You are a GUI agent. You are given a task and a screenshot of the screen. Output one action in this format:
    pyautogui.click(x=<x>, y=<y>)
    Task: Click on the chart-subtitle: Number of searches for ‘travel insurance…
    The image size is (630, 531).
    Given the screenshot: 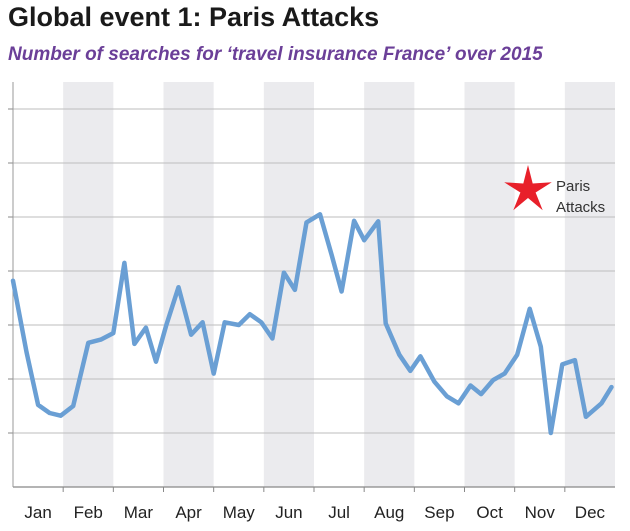 What is the action you would take?
    pyautogui.click(x=275, y=54)
    